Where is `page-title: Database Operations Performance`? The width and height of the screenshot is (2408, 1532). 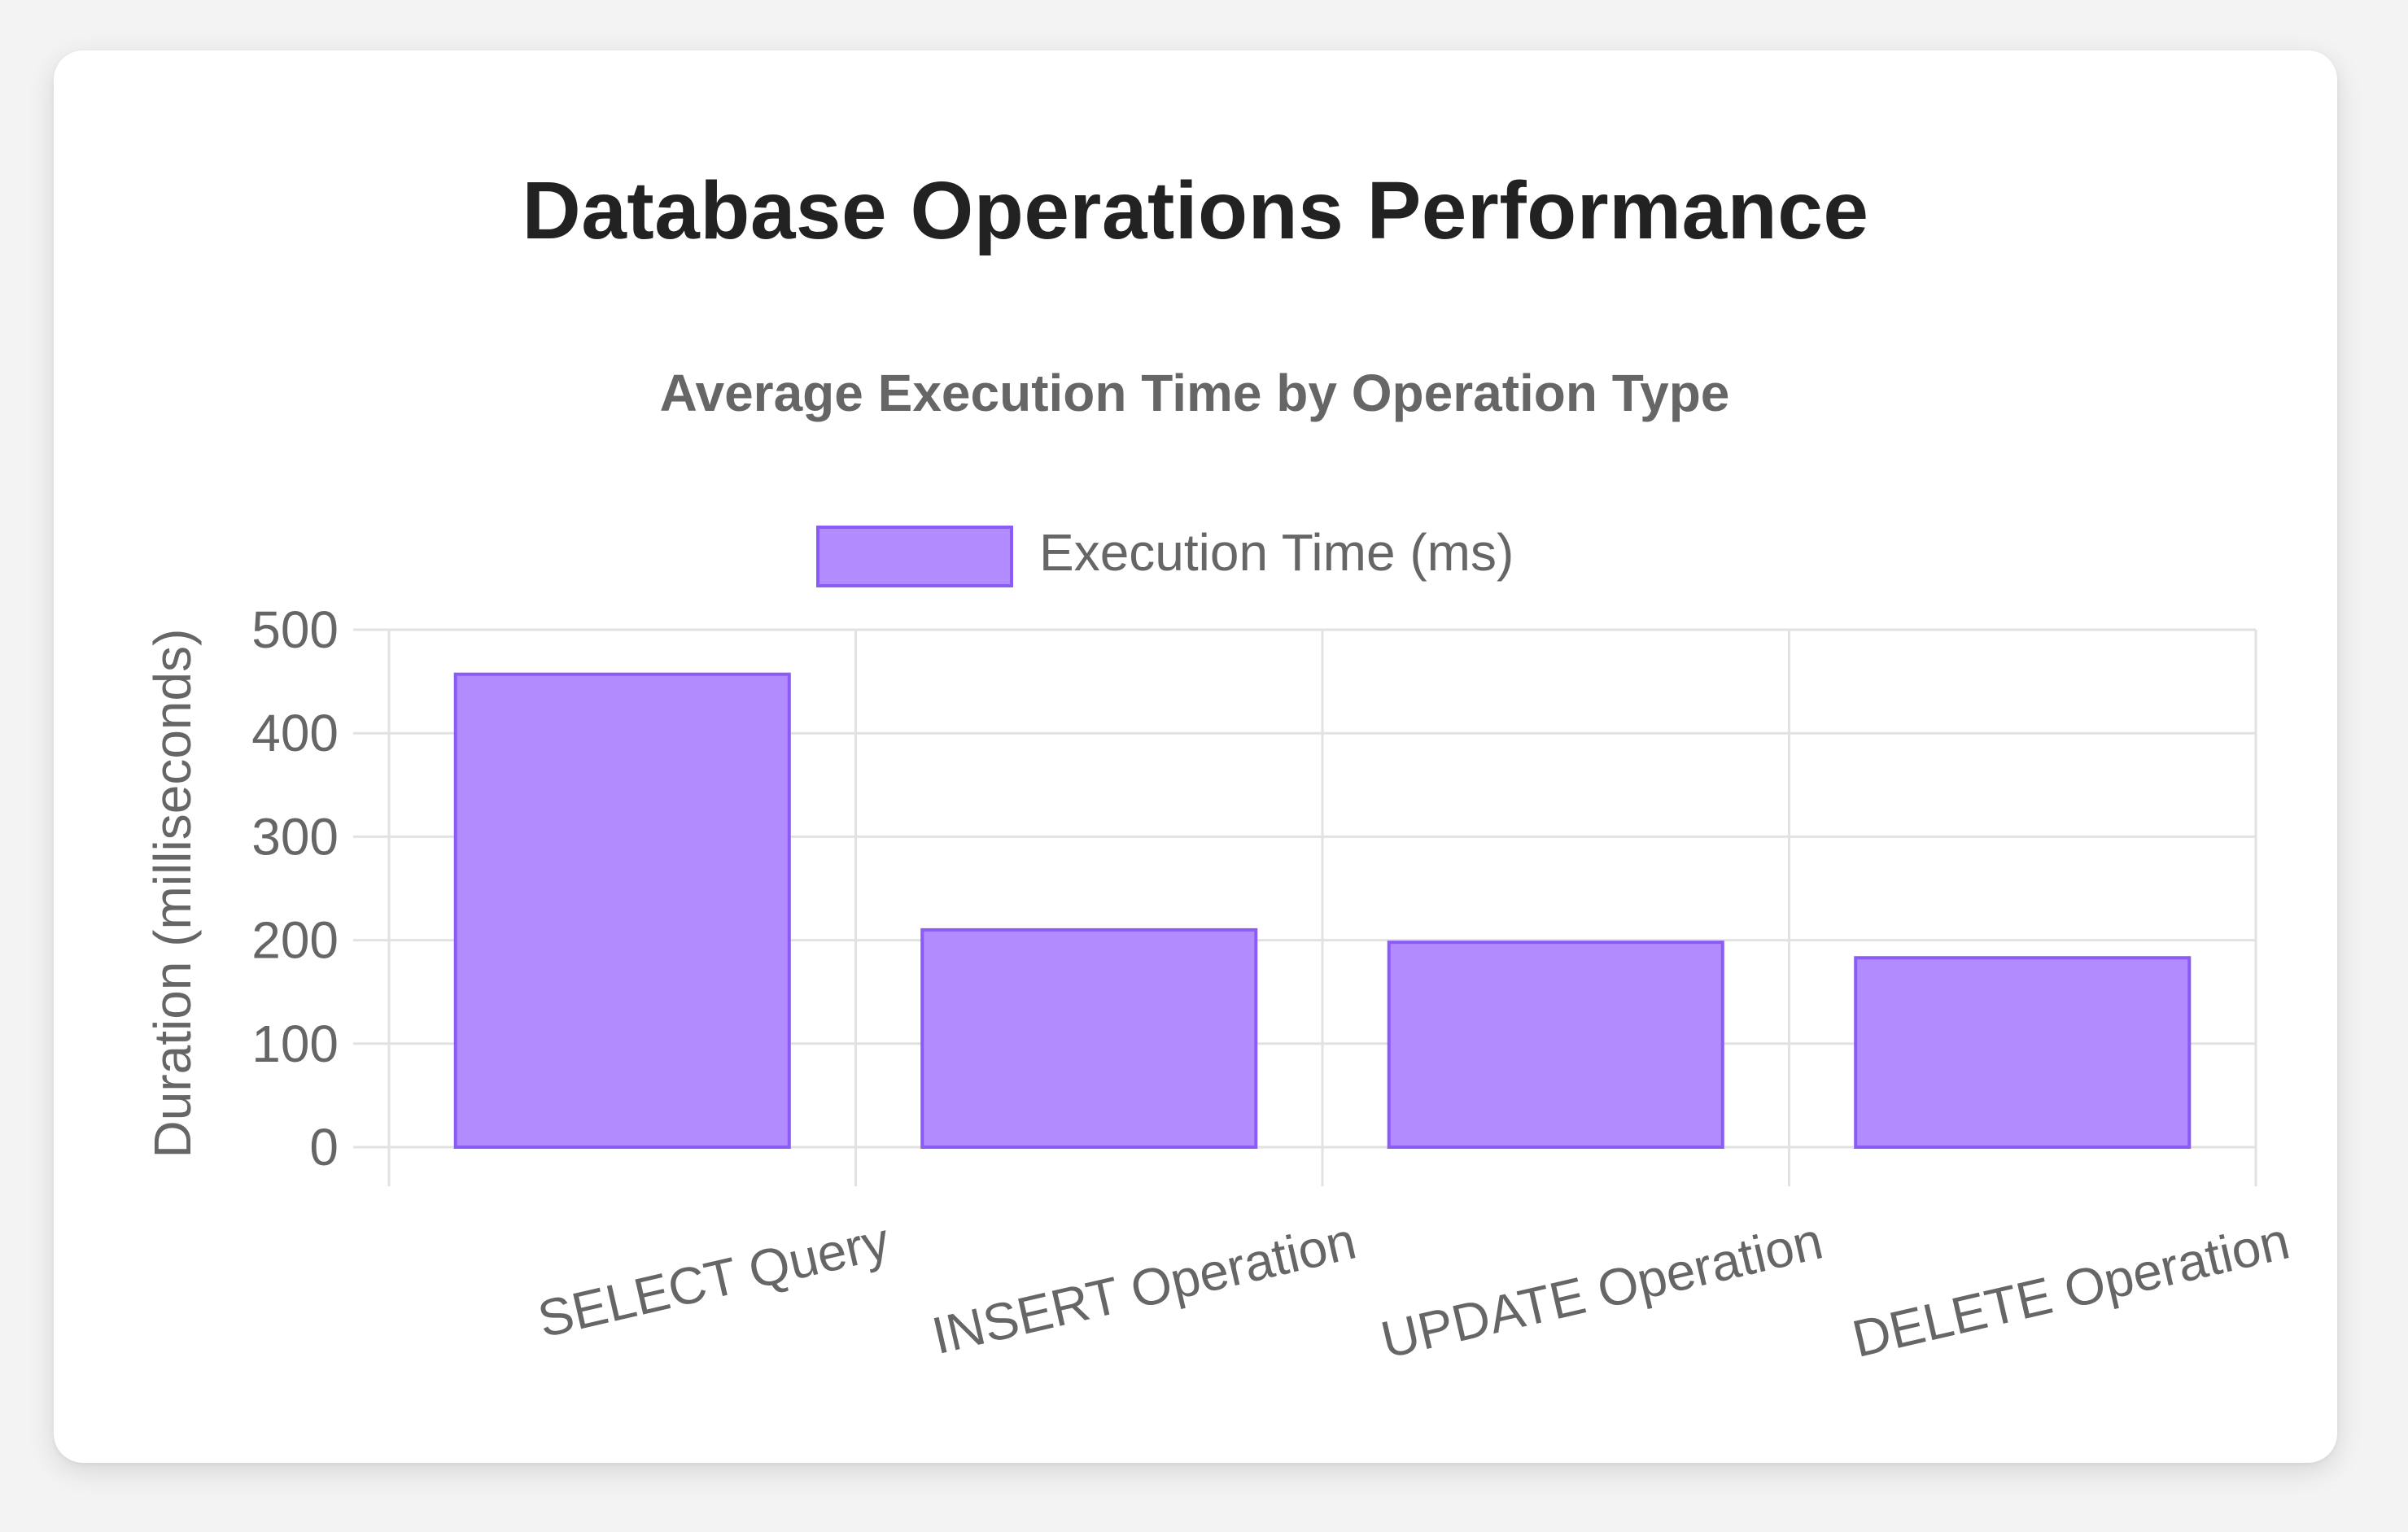
page-title: Database Operations Performance is located at coordinates (1195, 210).